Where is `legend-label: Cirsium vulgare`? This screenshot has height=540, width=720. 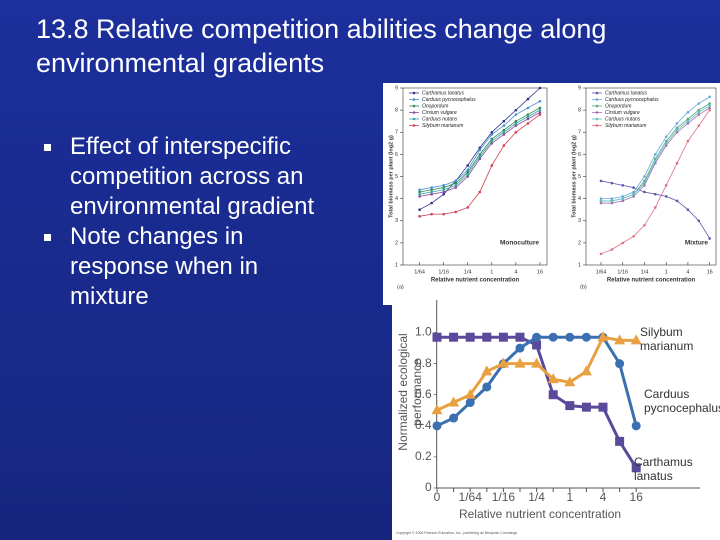
legend-label: Cirsium vulgare is located at coordinates (439, 113).